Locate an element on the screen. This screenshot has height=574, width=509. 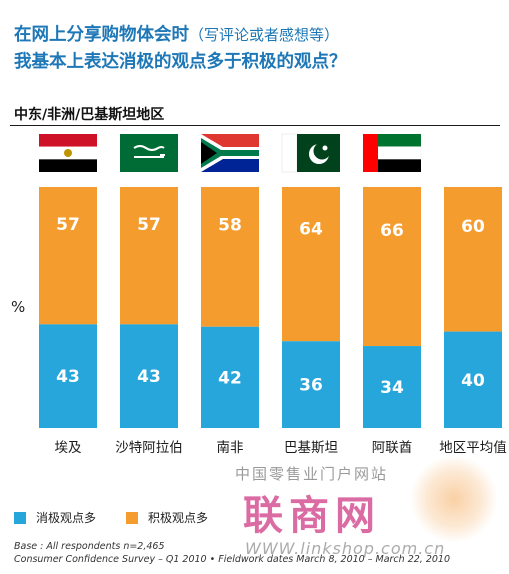
legend-label-negative: 消极观点多 is located at coordinates (66, 518).